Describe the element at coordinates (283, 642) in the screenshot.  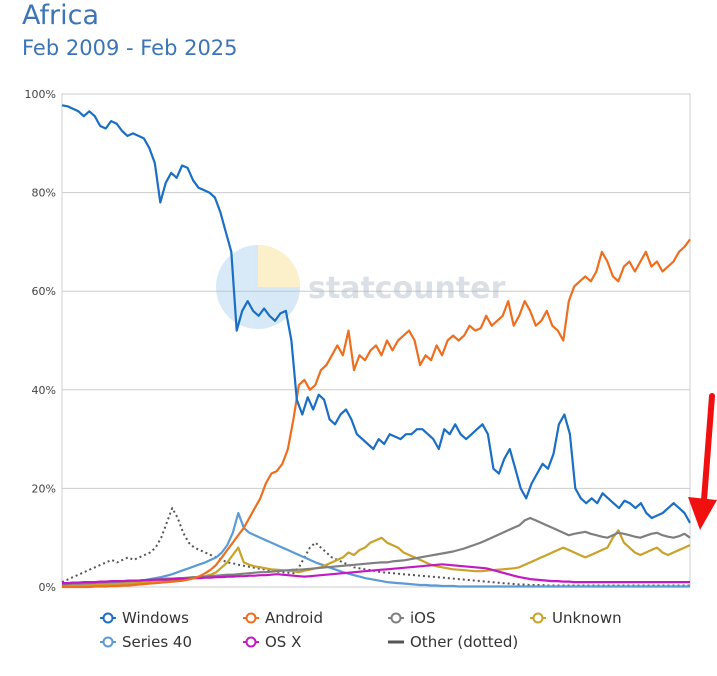
I see `legend-label: OS X` at that location.